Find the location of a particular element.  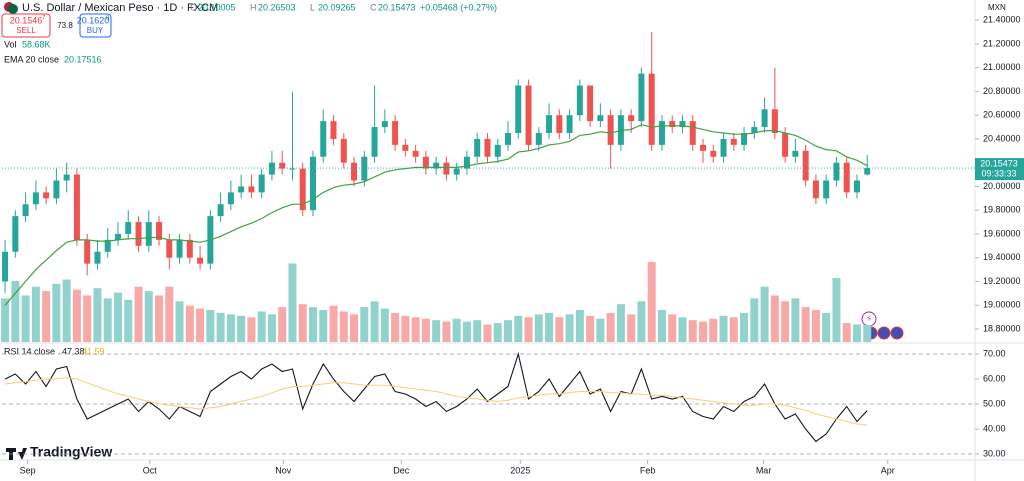

buy-label: BUY is located at coordinates (95, 30).